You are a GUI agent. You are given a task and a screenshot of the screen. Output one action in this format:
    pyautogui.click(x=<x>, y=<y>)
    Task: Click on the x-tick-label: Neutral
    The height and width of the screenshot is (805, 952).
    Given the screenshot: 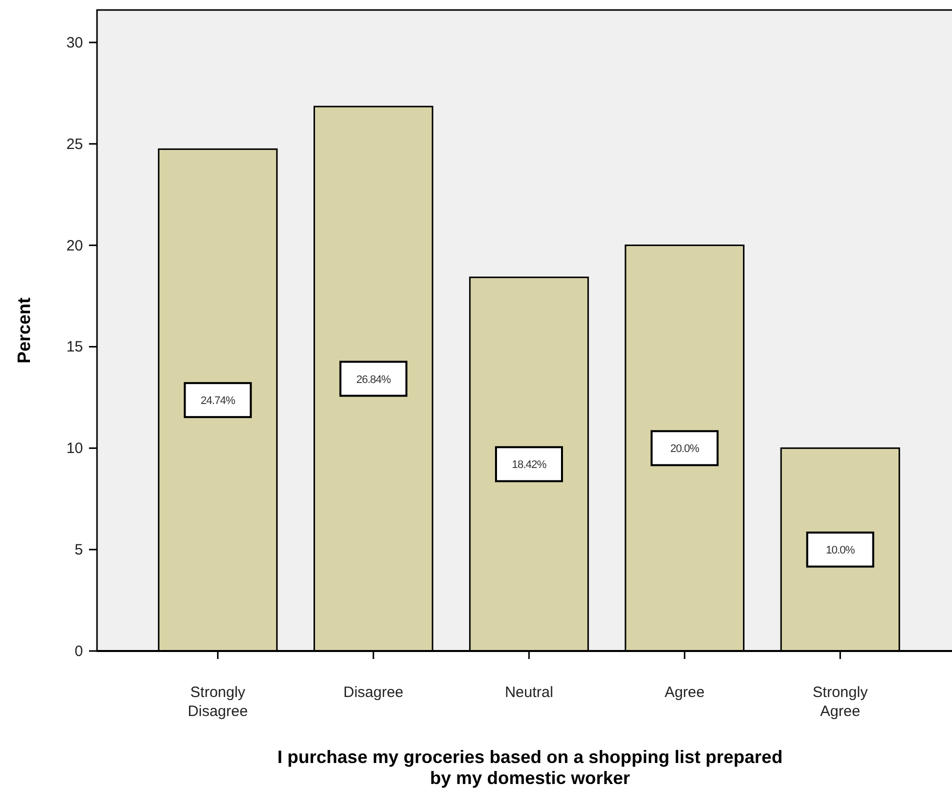 What is the action you would take?
    pyautogui.click(x=529, y=692)
    